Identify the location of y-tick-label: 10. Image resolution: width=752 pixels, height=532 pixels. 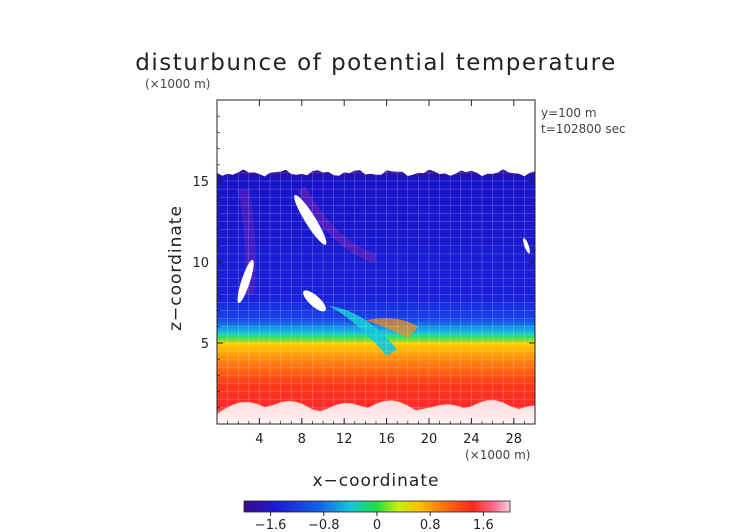
(200, 263).